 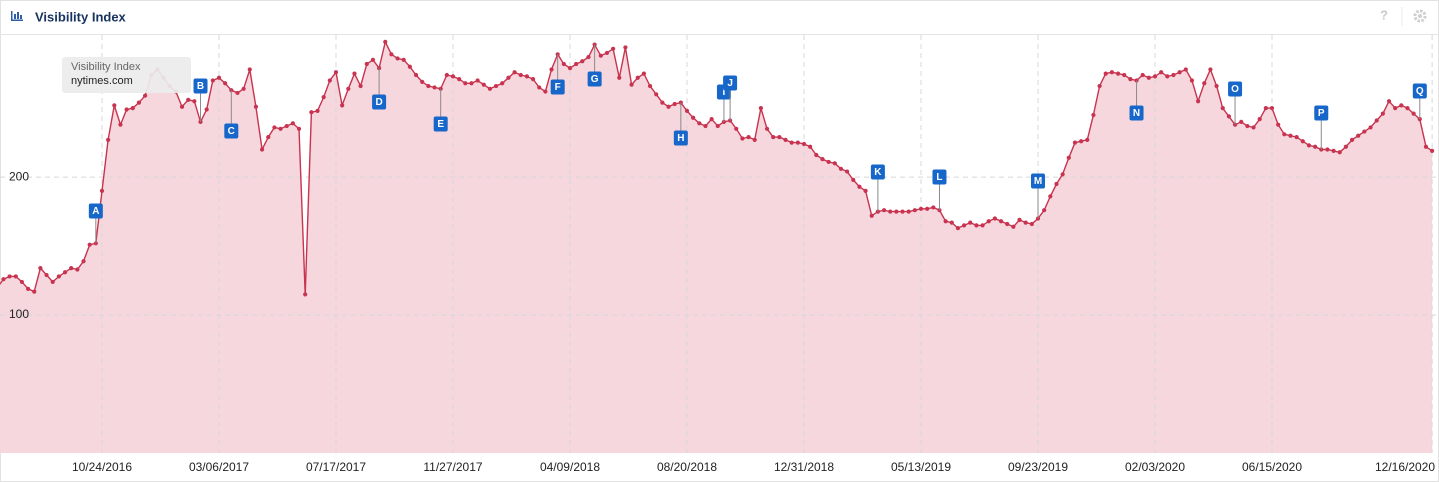 What do you see at coordinates (1038, 196) in the screenshot?
I see `annotation-flag: M` at bounding box center [1038, 196].